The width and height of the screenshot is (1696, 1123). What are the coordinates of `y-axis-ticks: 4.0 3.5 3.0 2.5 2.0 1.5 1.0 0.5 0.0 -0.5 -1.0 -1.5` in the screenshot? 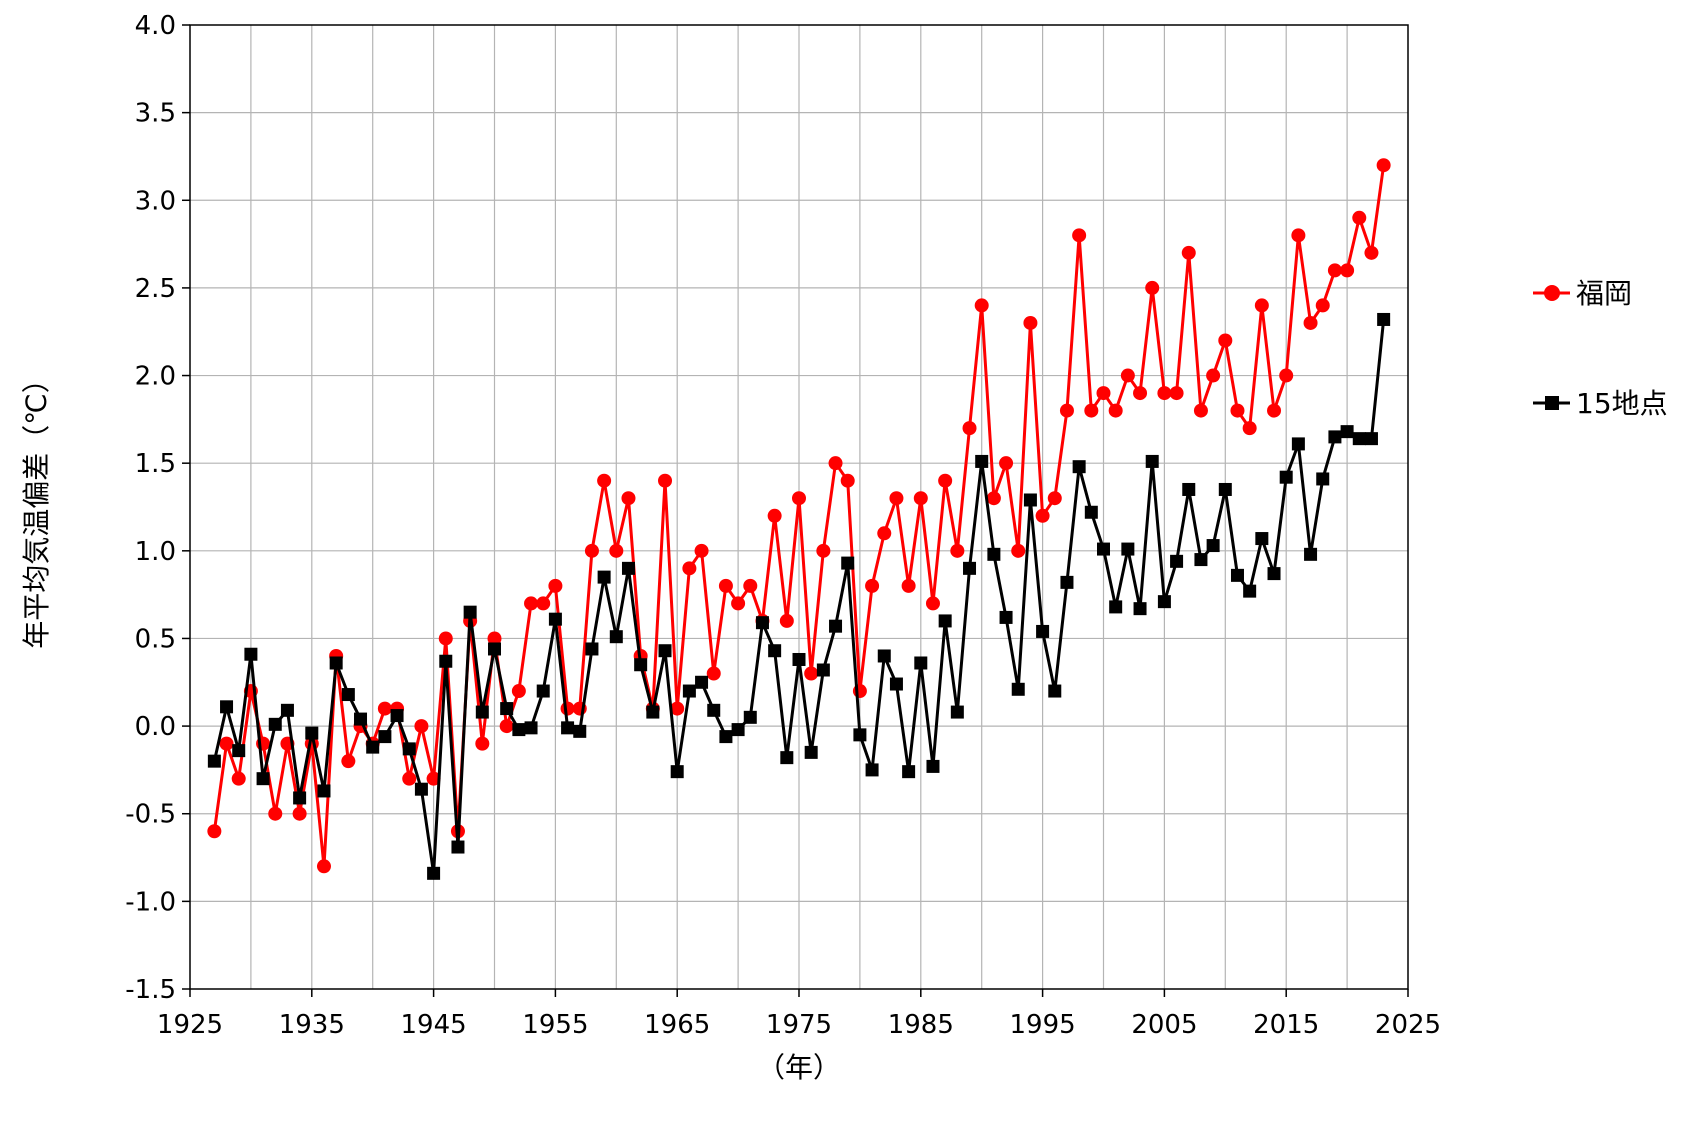 It's located at (157, 508).